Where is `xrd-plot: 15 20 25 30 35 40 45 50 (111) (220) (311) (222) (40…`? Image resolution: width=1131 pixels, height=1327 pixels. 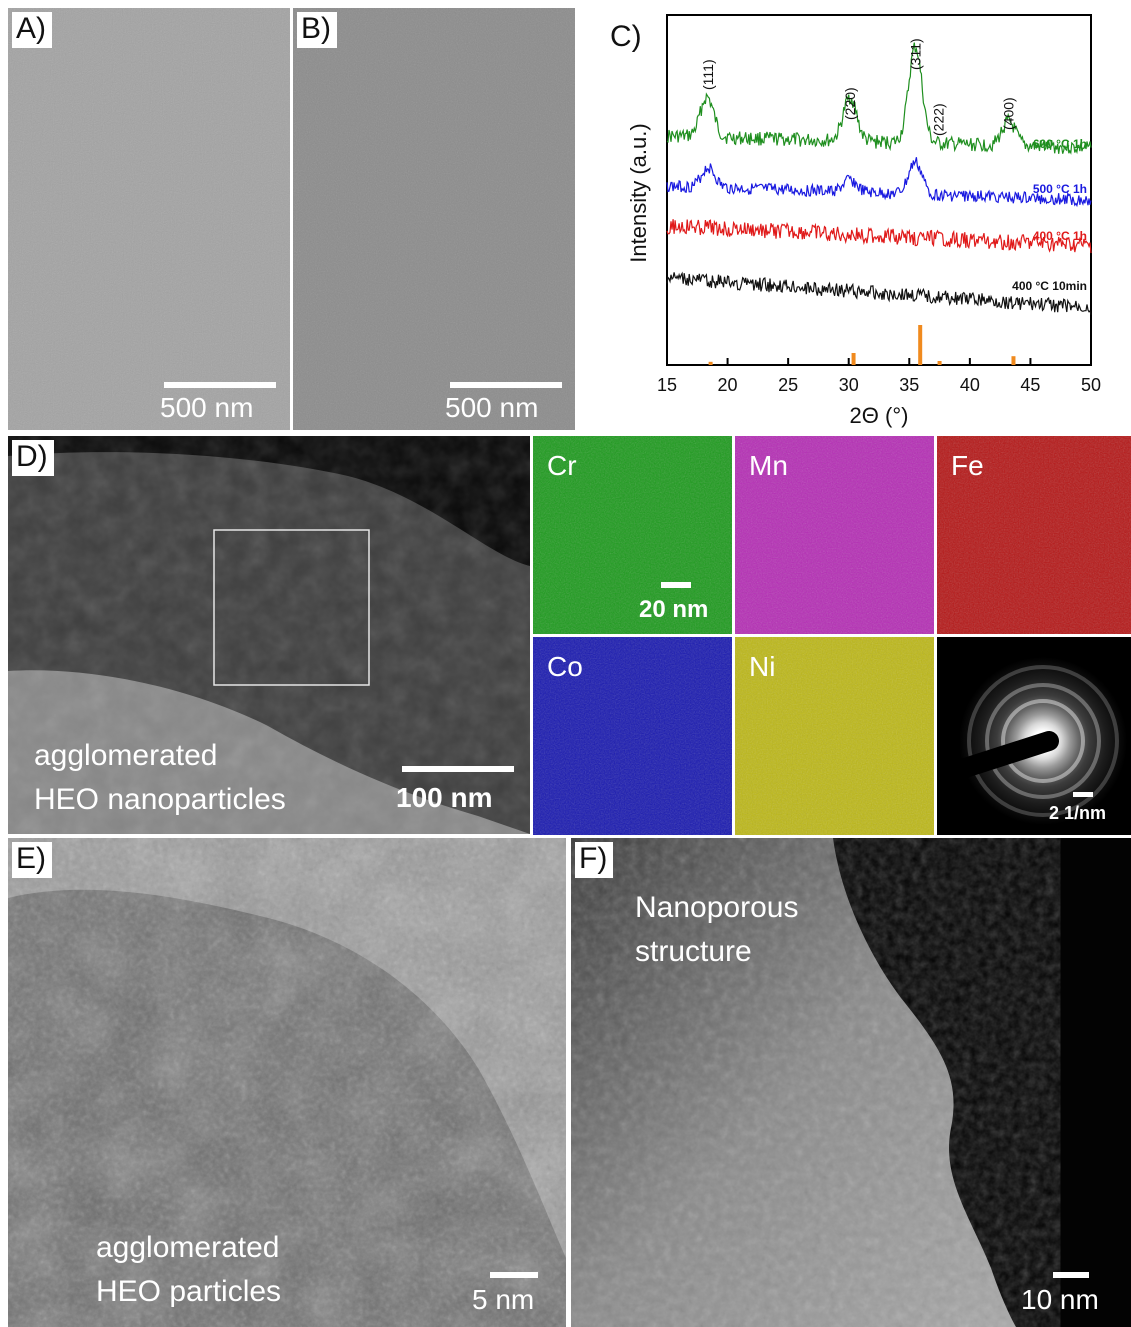 xrd-plot: 15 20 25 30 35 40 45 50 (111) (220) (311) (222) (40… is located at coordinates (863, 221).